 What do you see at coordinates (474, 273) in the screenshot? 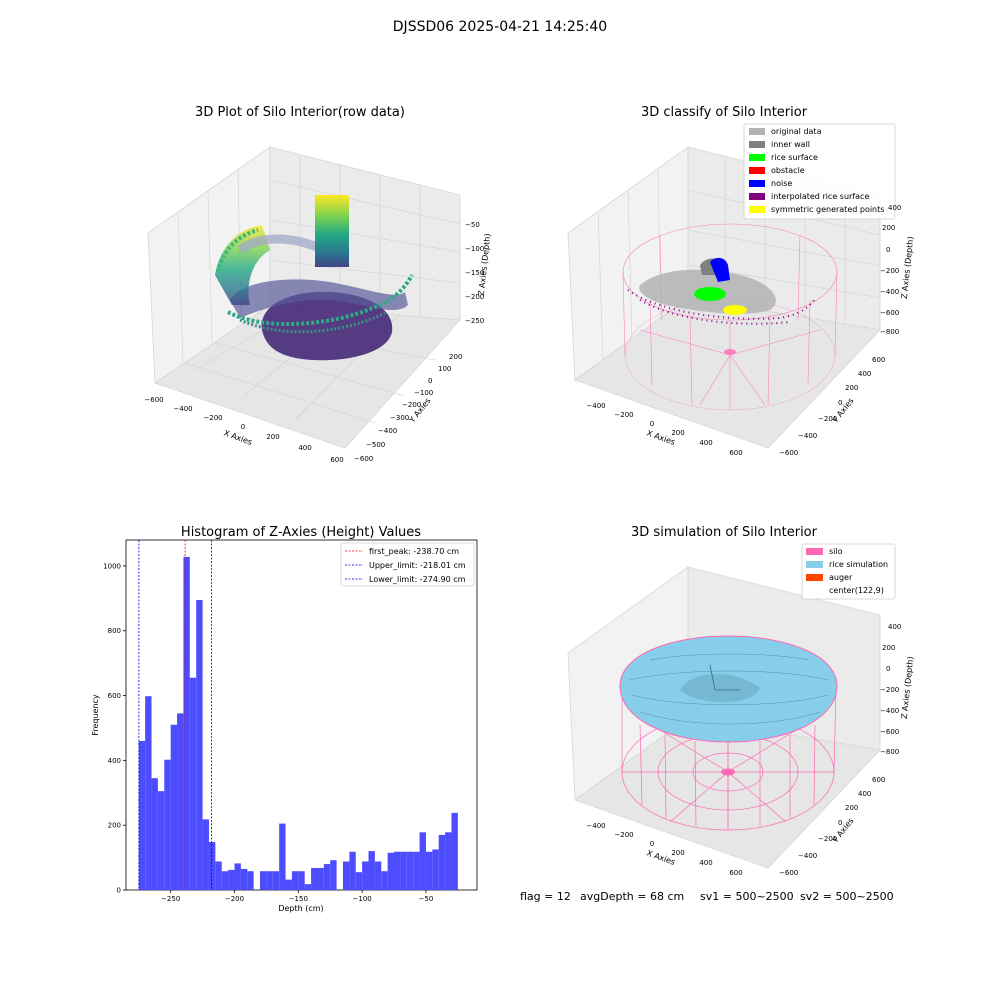
I see `raw-z-tick: −150` at bounding box center [474, 273].